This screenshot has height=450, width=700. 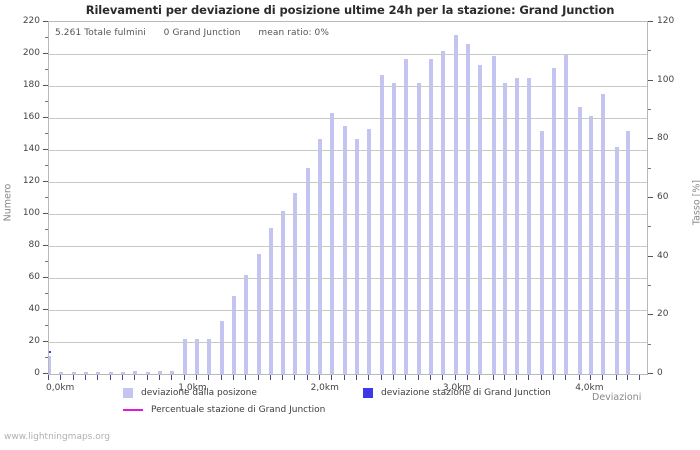 What do you see at coordinates (8, 202) in the screenshot?
I see `y-axis-left-title: Numero` at bounding box center [8, 202].